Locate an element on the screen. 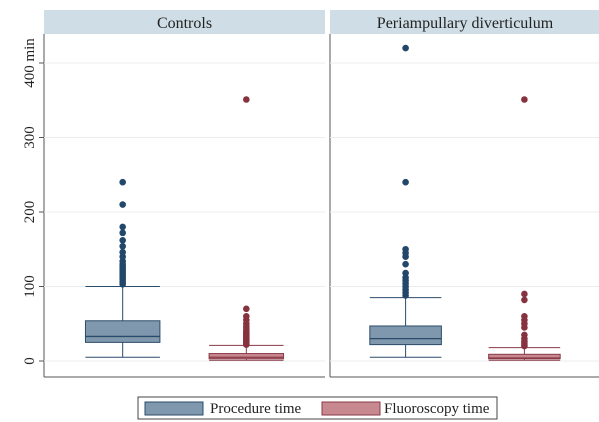 The height and width of the screenshot is (422, 599). fluoroscopy-legend-label: Fluoroscopy time is located at coordinates (437, 409).